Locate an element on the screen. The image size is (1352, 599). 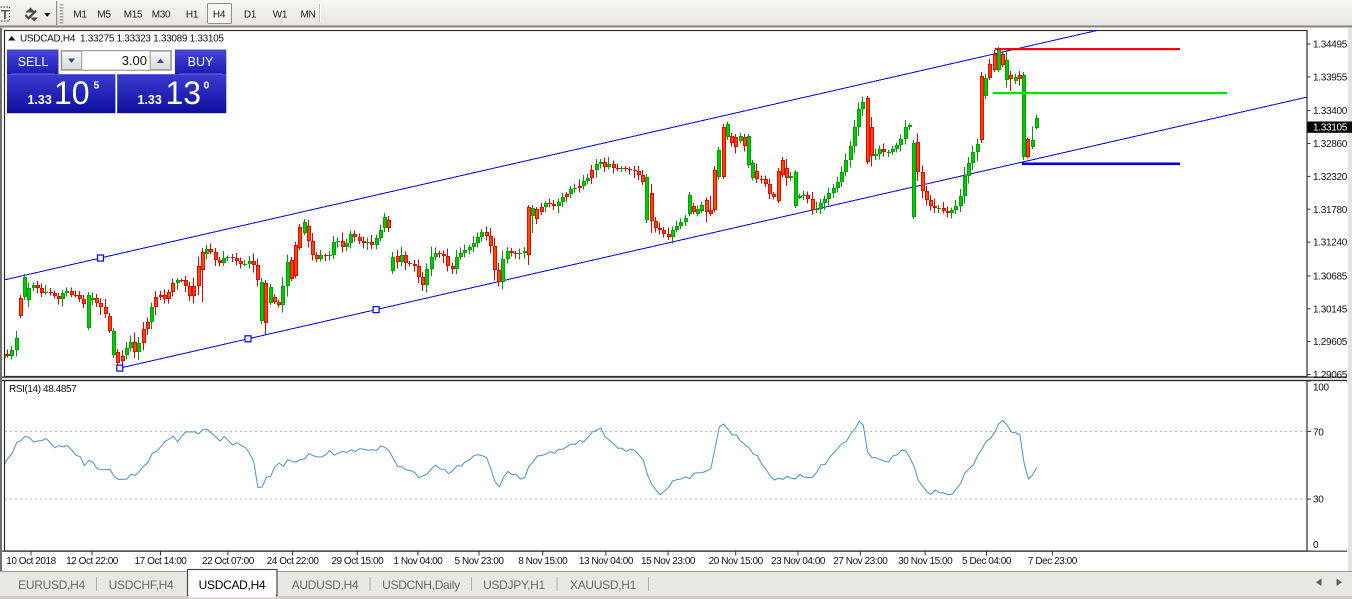
svg-text: 1.29065 is located at coordinates (1330, 375).